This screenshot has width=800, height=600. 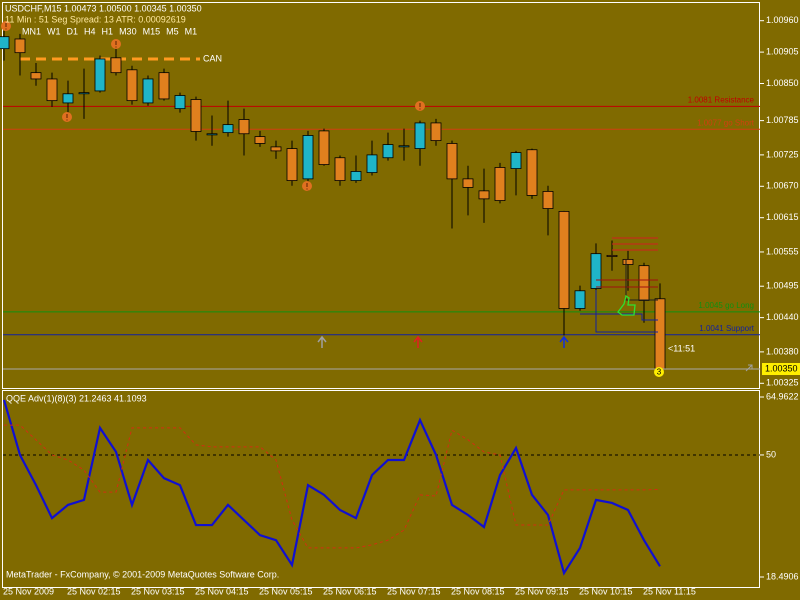 I want to click on y-tick-label: 1.00380, so click(x=782, y=351).